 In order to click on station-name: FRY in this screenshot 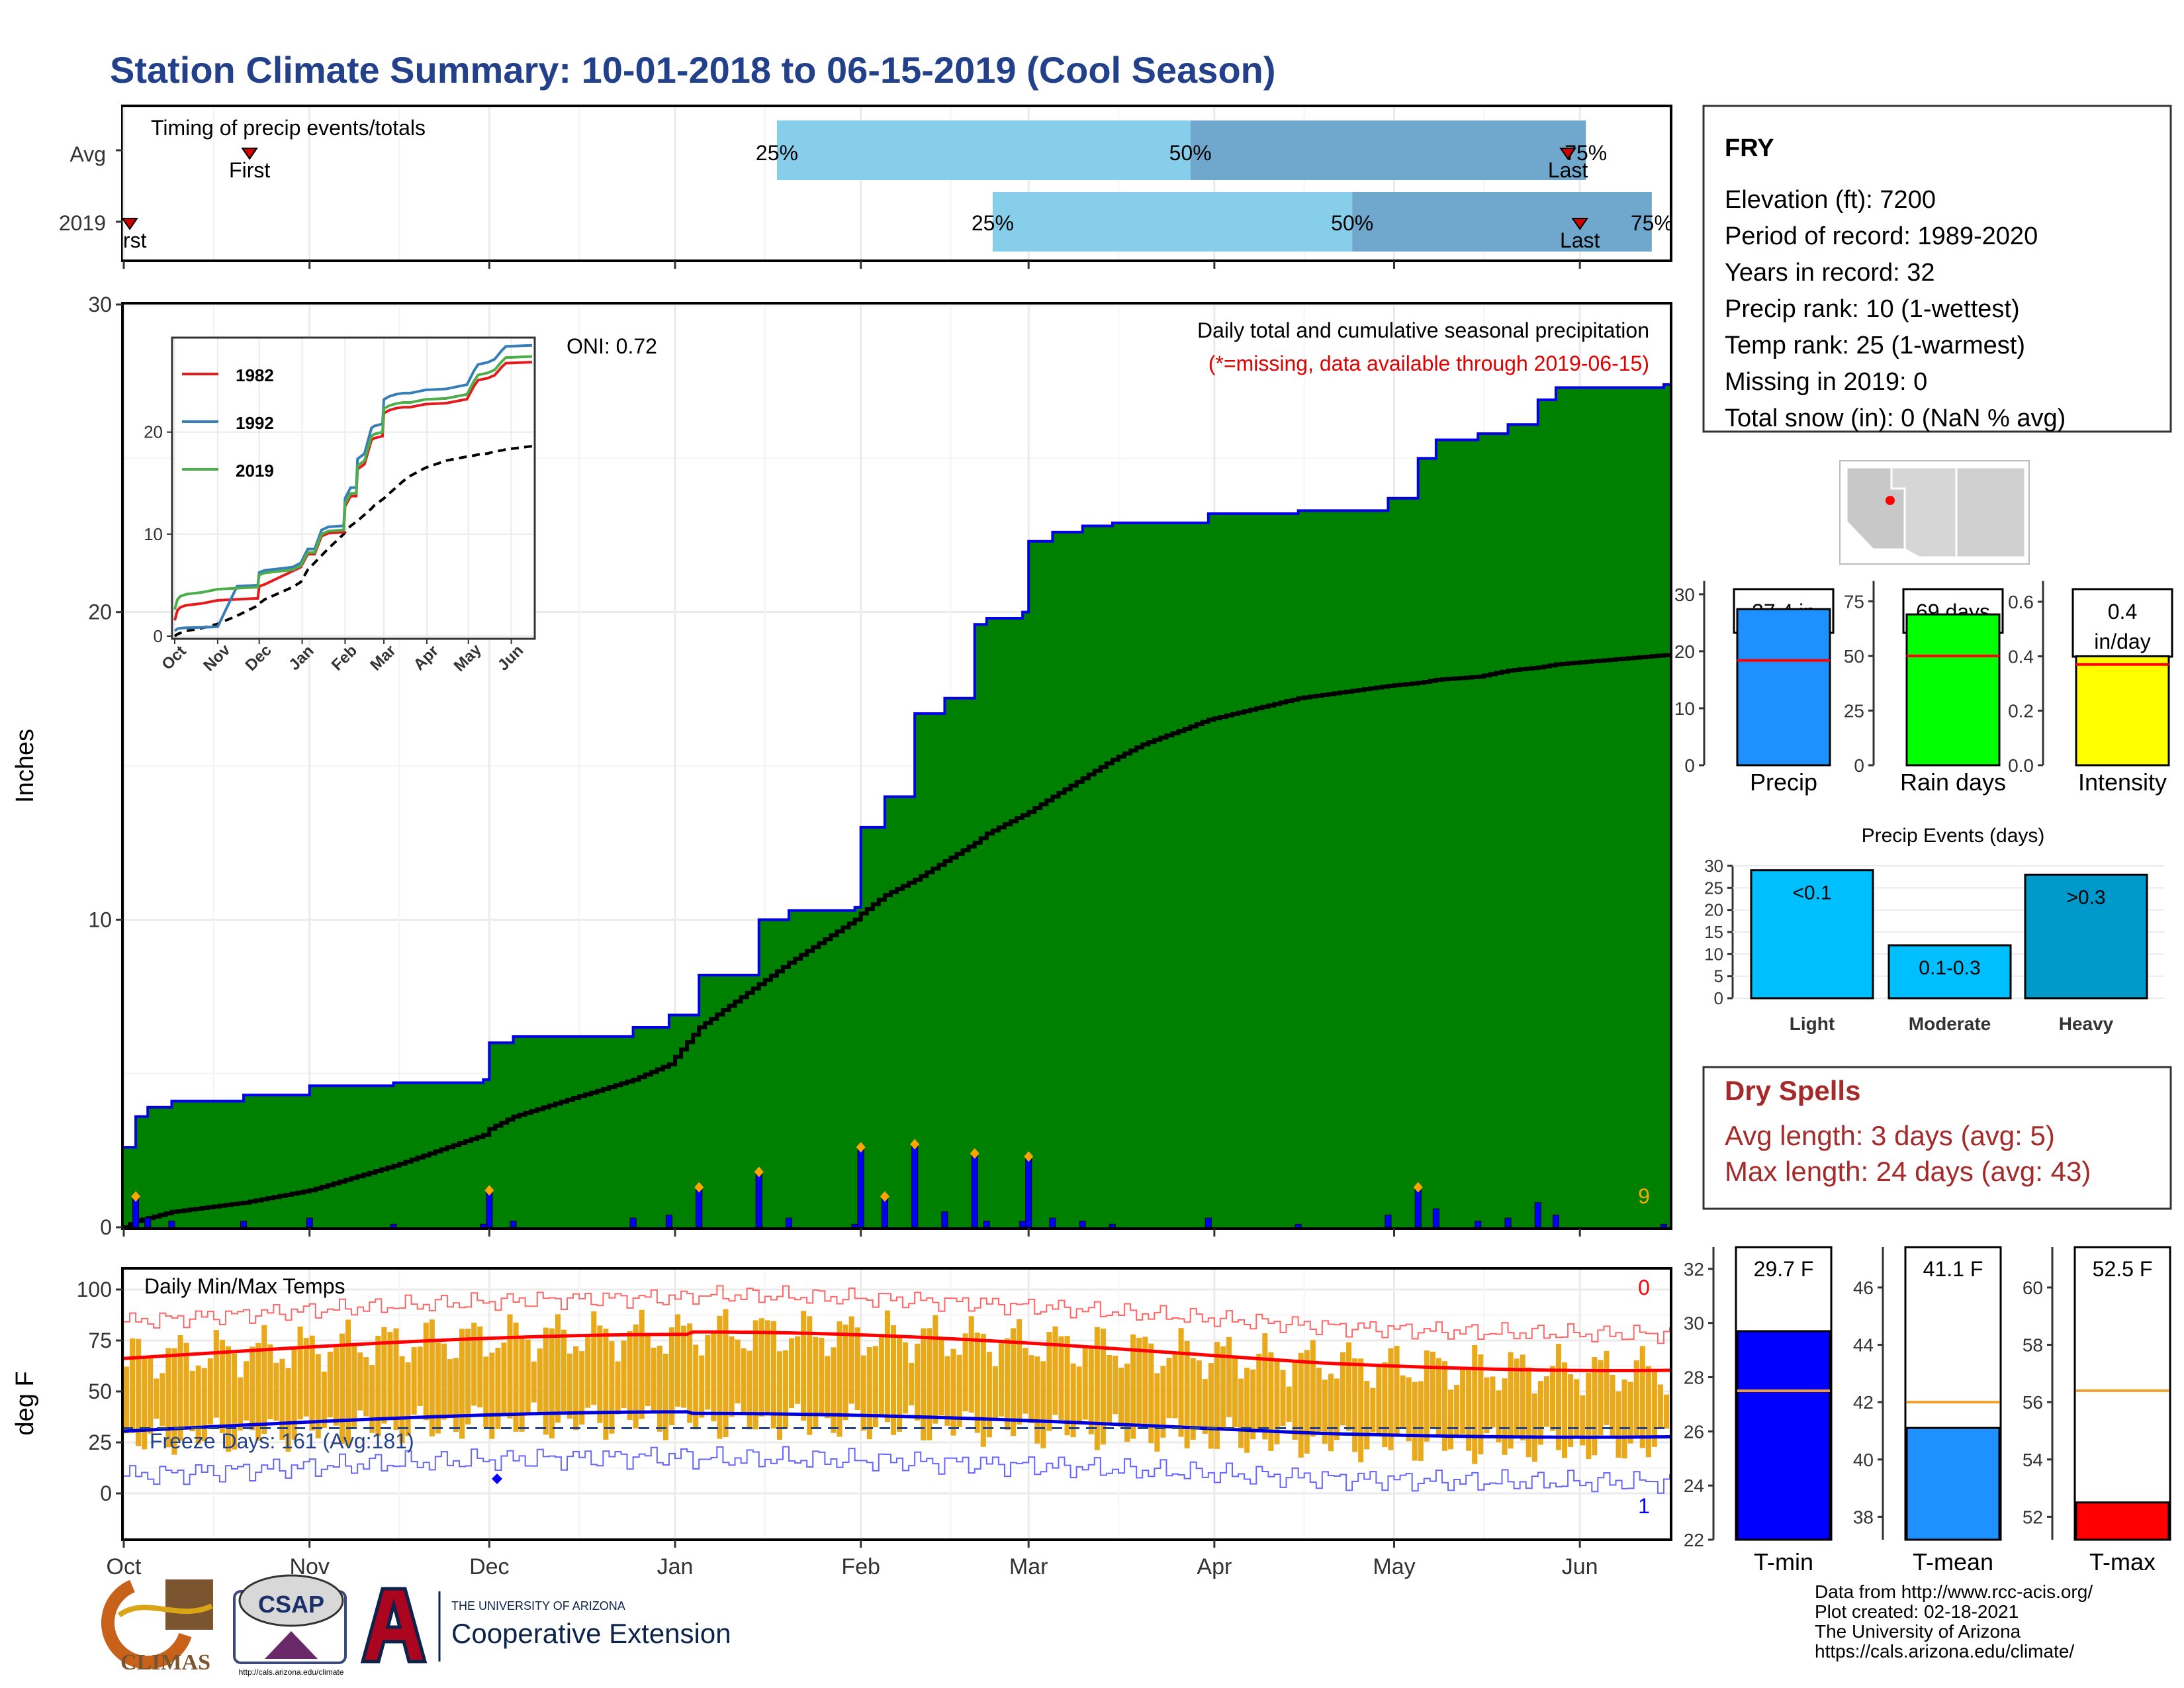, I will do `click(1749, 148)`.